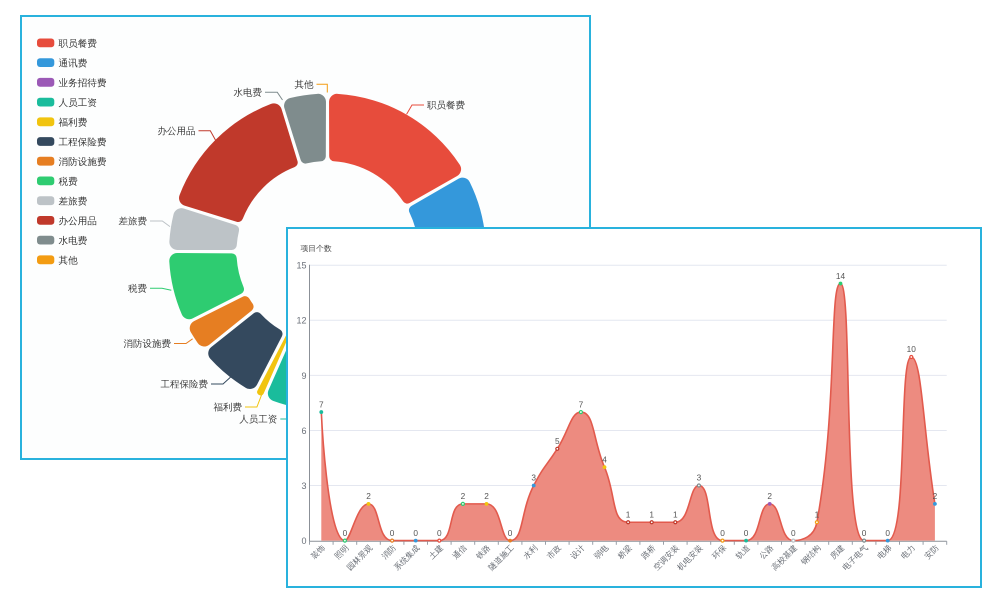 The height and width of the screenshot is (600, 1000). What do you see at coordinates (557, 441) in the screenshot?
I see `svg-text: 5` at bounding box center [557, 441].